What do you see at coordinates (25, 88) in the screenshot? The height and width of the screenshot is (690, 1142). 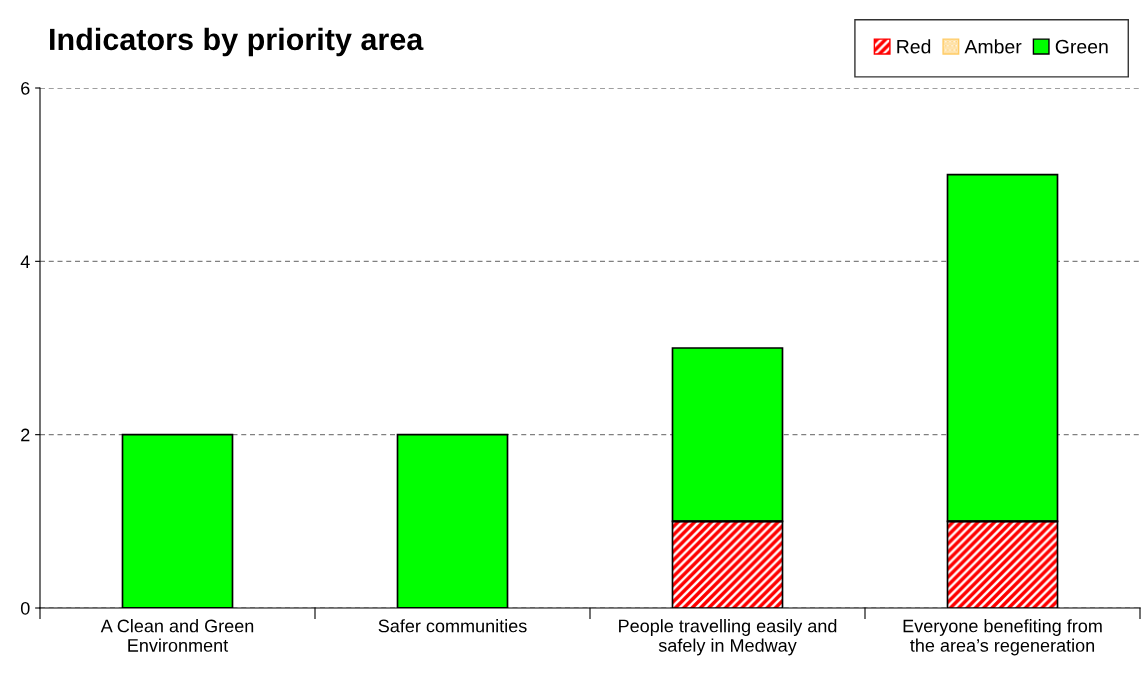 I see `y-tick-label: 6` at bounding box center [25, 88].